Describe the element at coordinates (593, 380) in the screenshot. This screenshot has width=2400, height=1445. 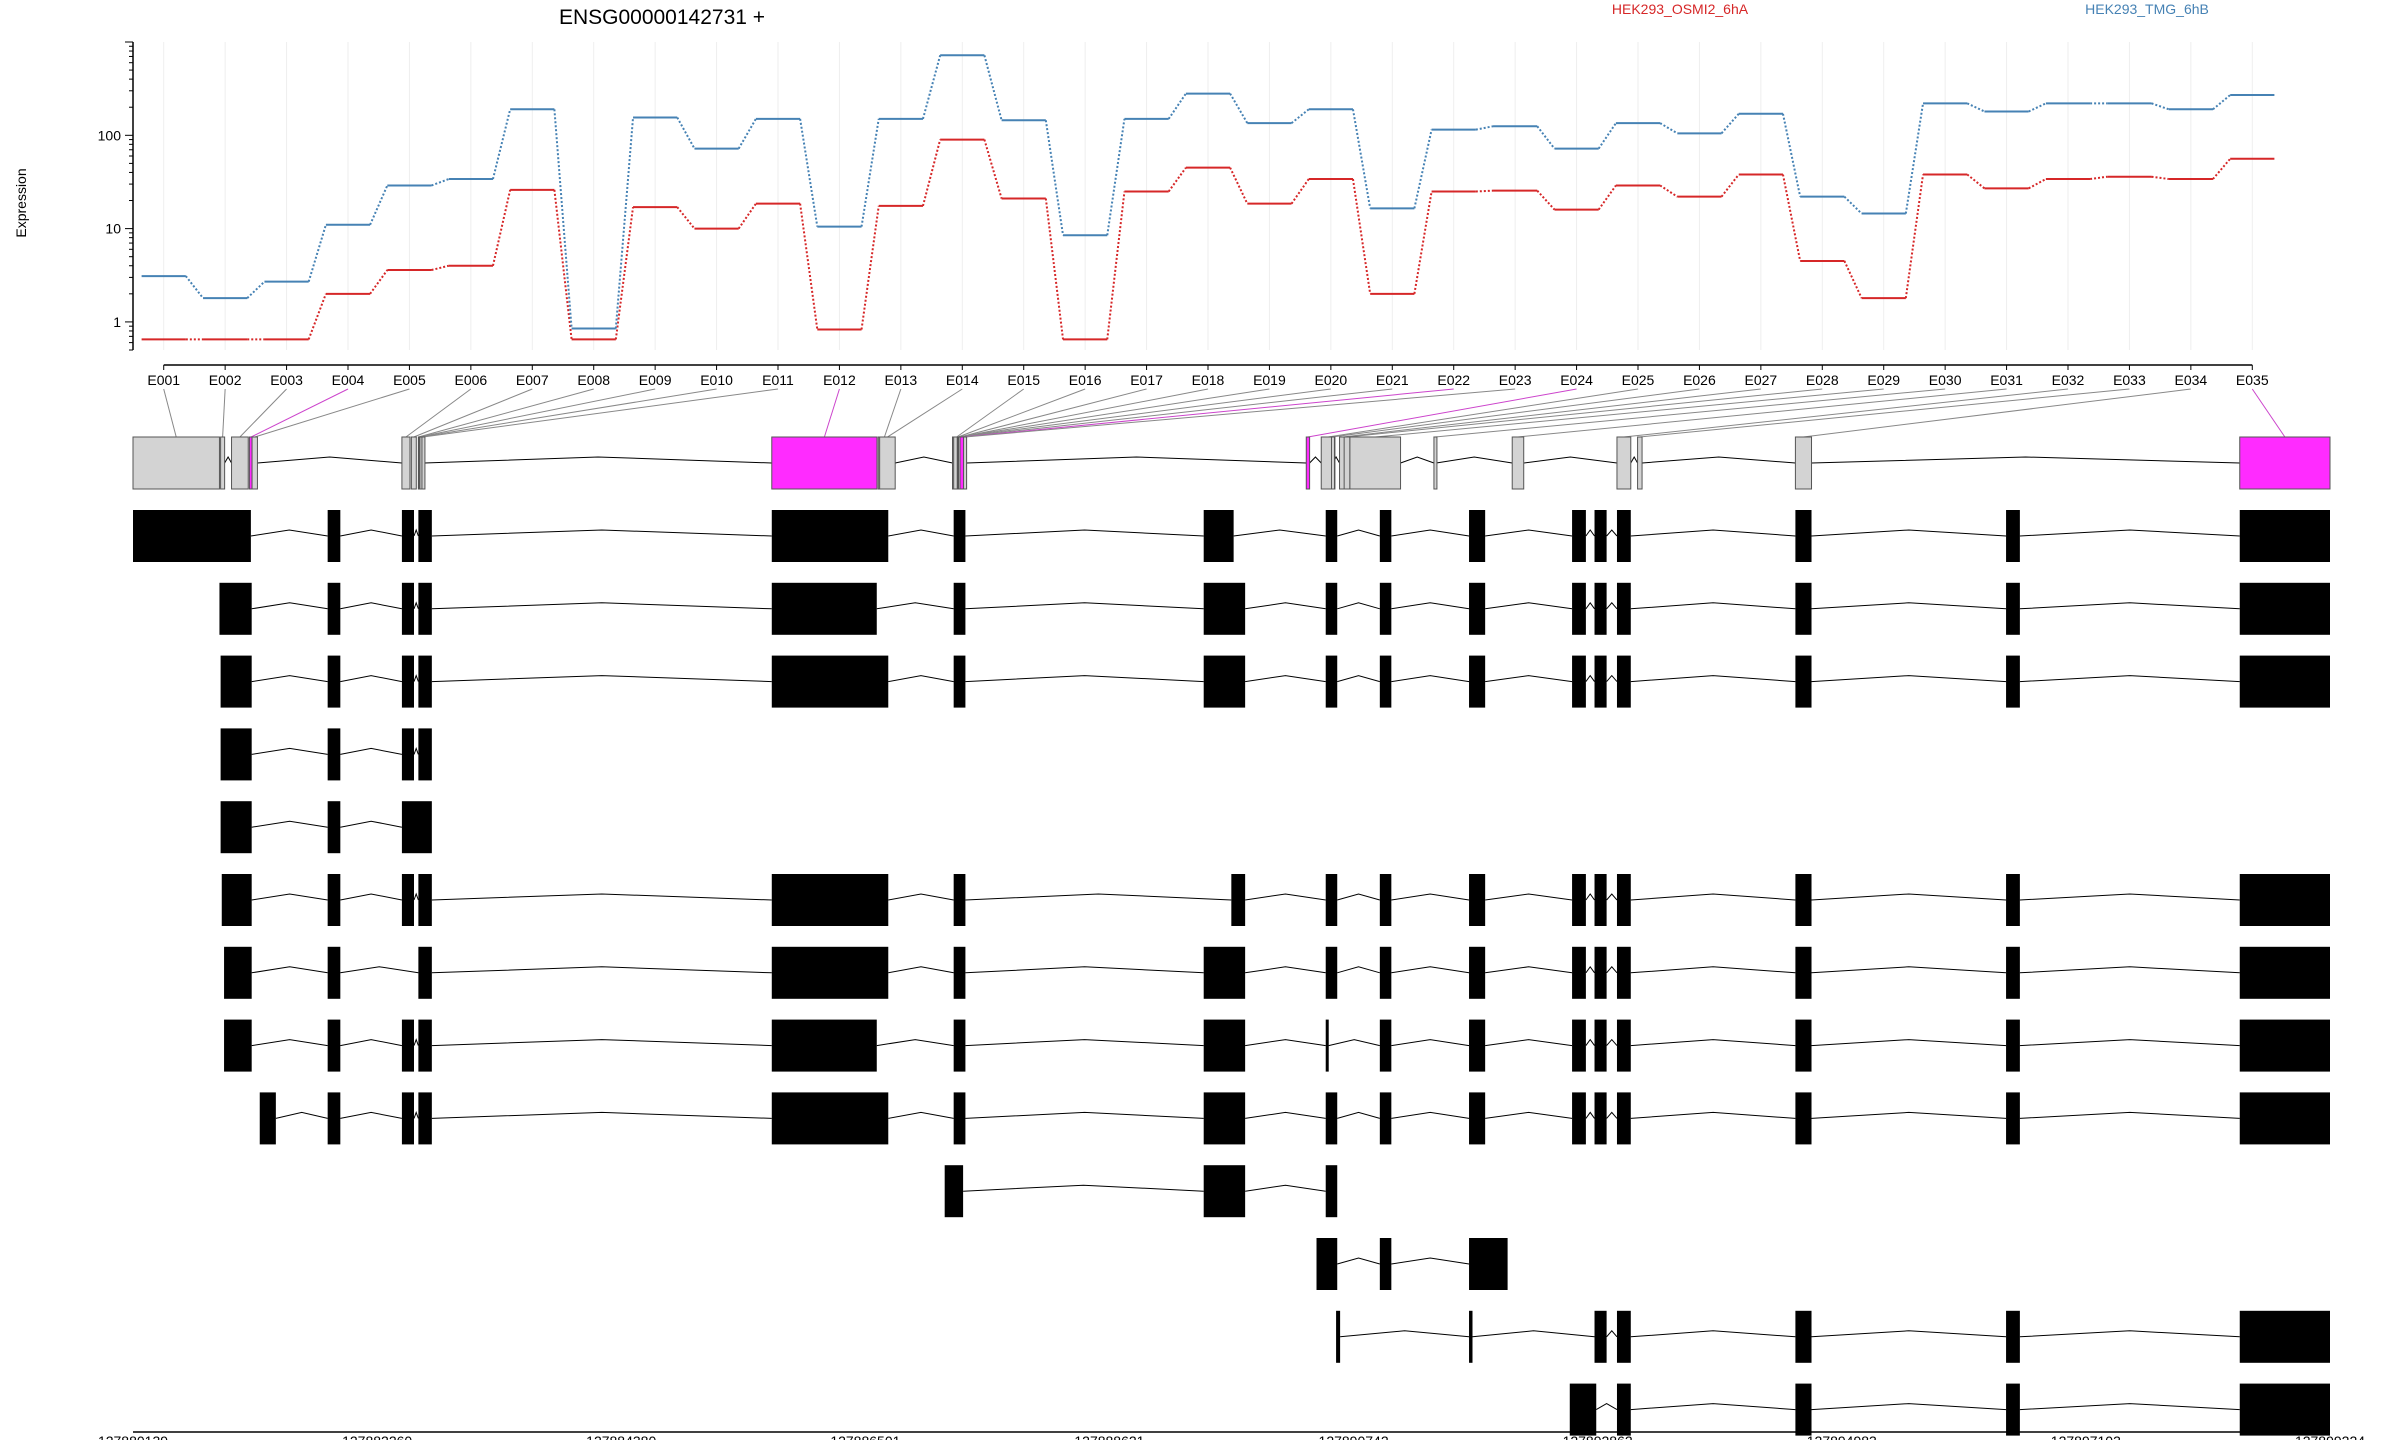
I see `exon-label: E008` at that location.